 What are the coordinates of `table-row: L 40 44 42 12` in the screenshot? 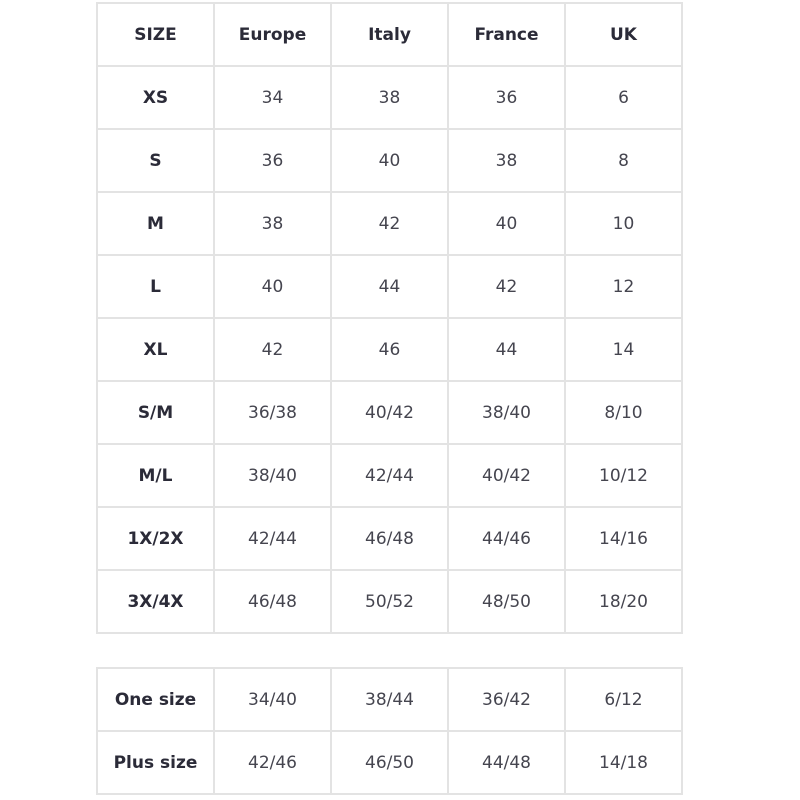 It's located at (389, 286).